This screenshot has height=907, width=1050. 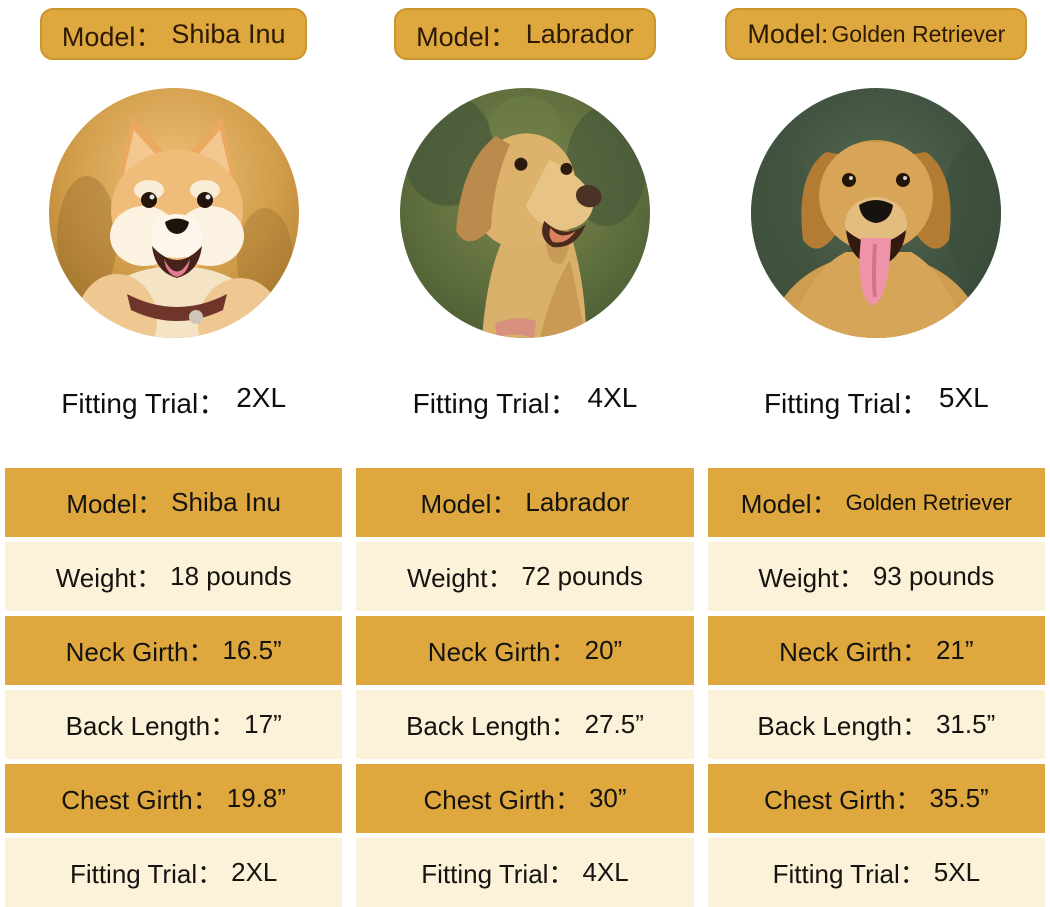 I want to click on spec-row-chest-girth: Chest Girth： 19.8”, so click(x=174, y=798).